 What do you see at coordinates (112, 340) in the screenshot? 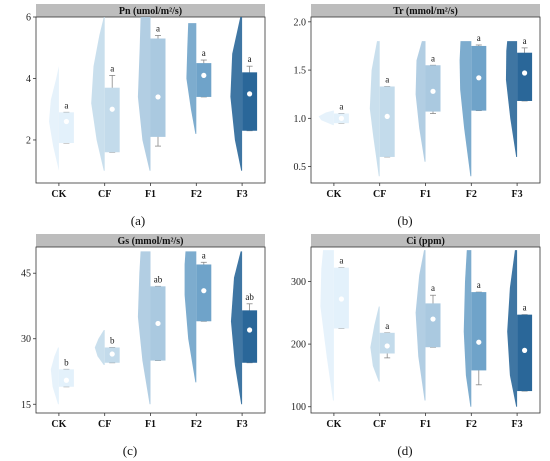
I see `sig-letter-cf: b` at bounding box center [112, 340].